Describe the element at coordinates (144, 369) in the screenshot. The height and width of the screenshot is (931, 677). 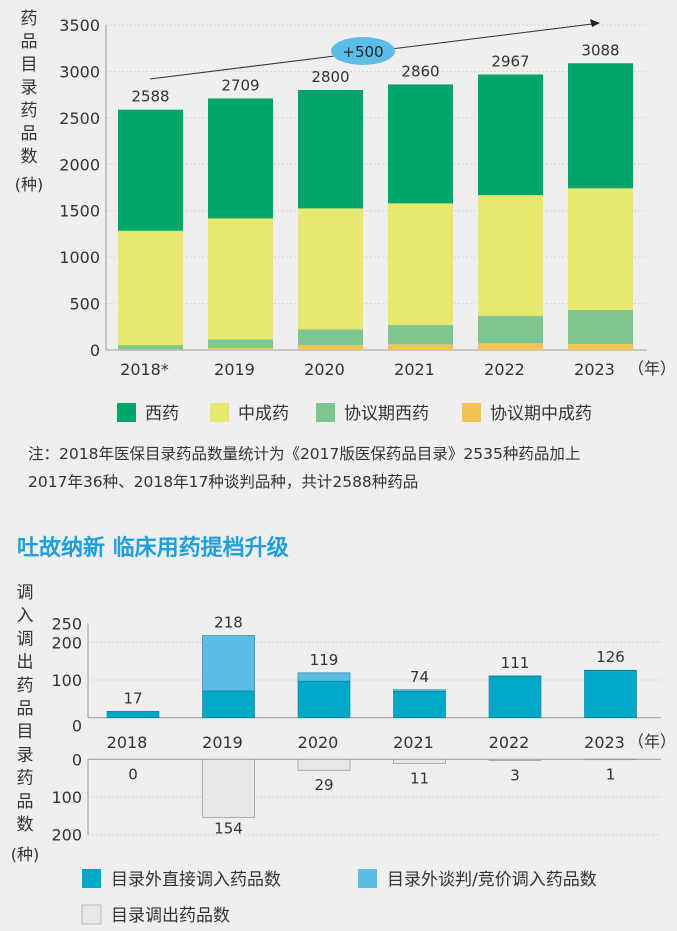
I see `x-tick-label: 2018*` at that location.